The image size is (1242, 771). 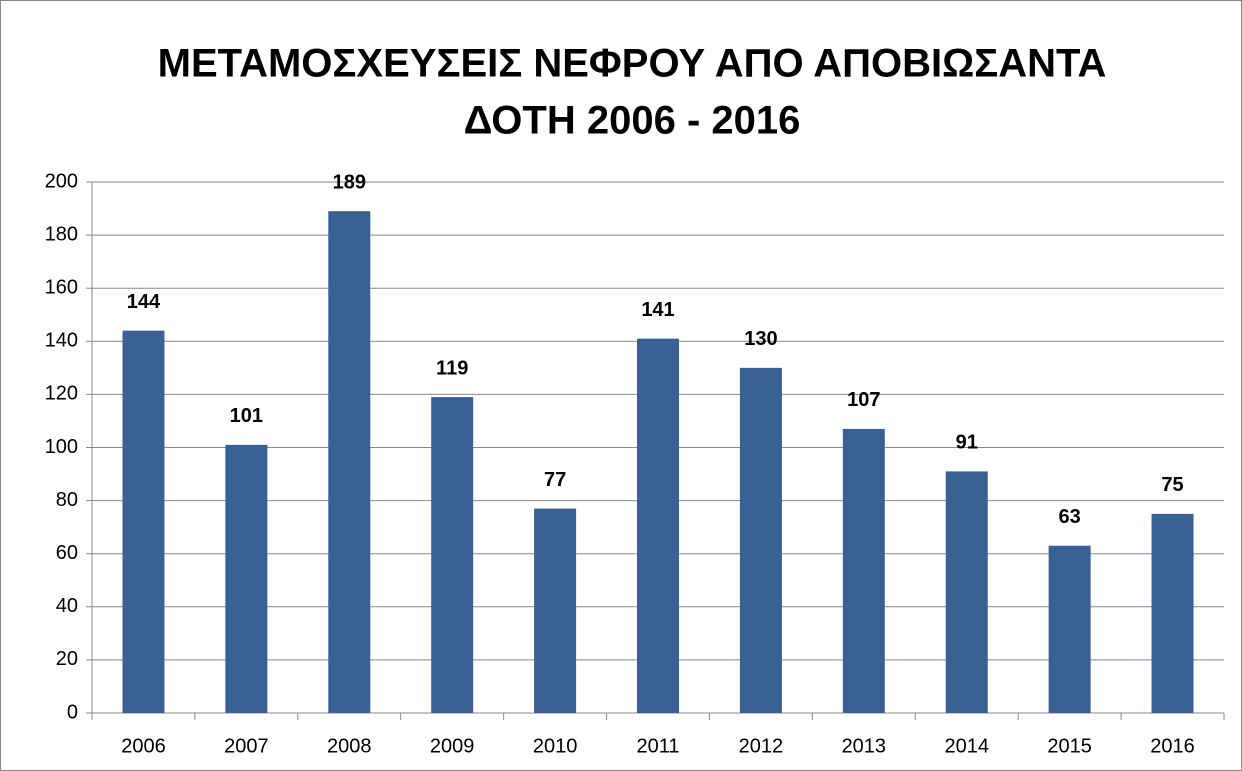 What do you see at coordinates (61, 234) in the screenshot?
I see `y-tick-label: 180` at bounding box center [61, 234].